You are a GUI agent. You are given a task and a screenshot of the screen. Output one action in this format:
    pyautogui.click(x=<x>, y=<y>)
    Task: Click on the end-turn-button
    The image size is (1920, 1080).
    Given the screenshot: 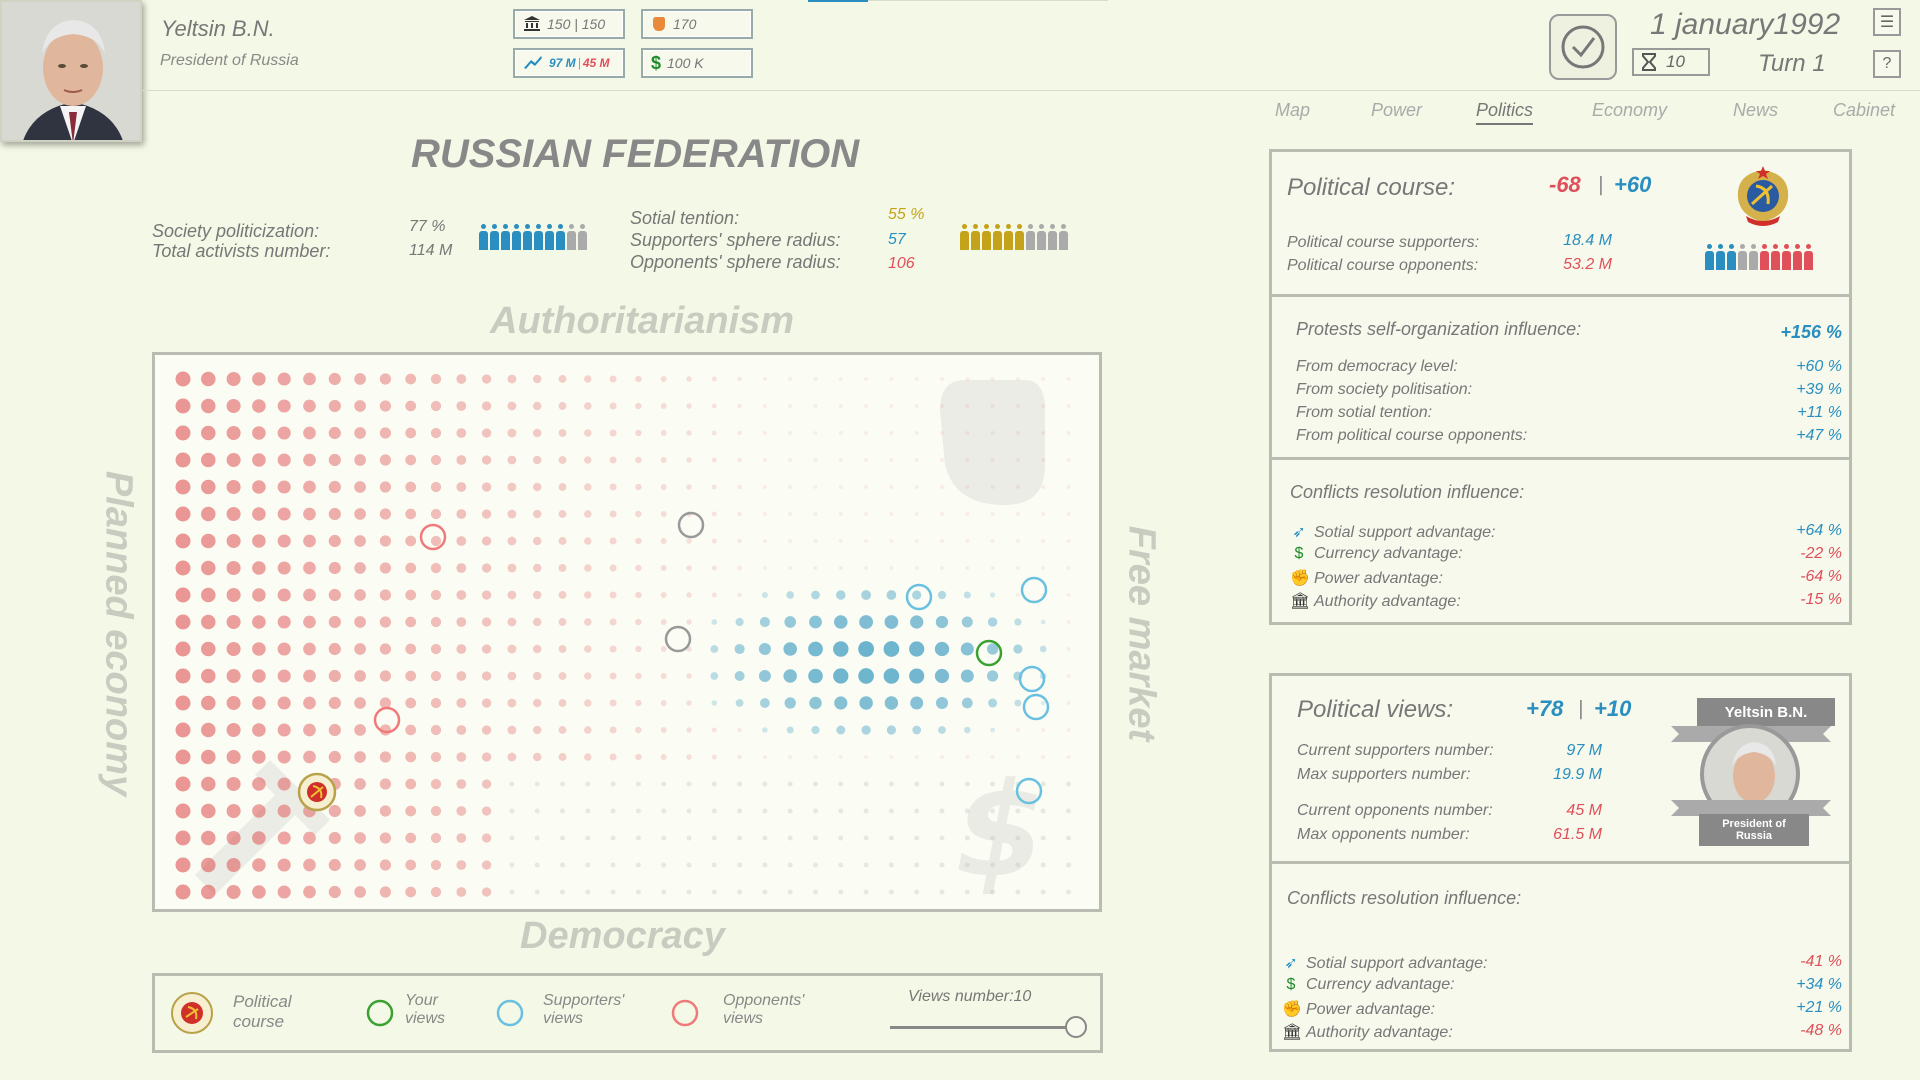 What is the action you would take?
    pyautogui.click(x=1583, y=47)
    